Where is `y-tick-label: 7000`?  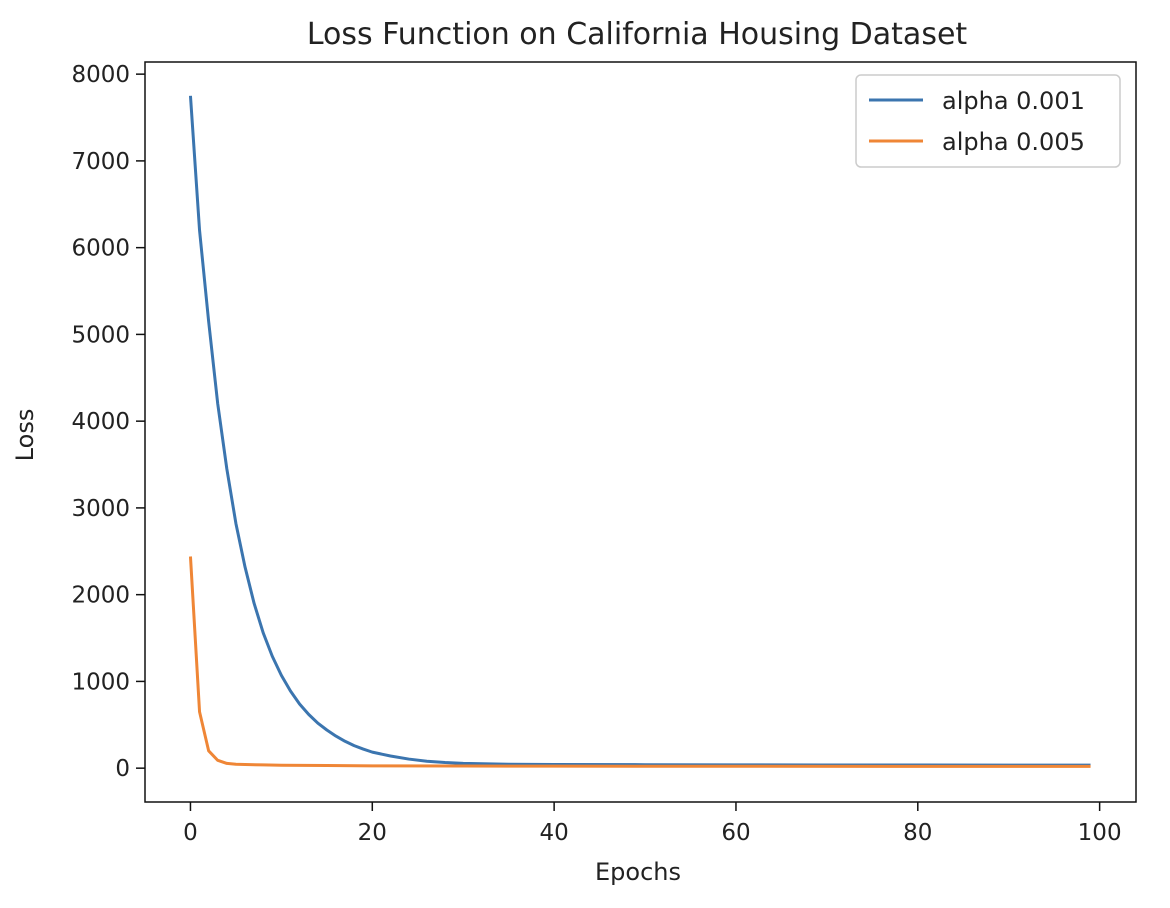 y-tick-label: 7000 is located at coordinates (100, 162).